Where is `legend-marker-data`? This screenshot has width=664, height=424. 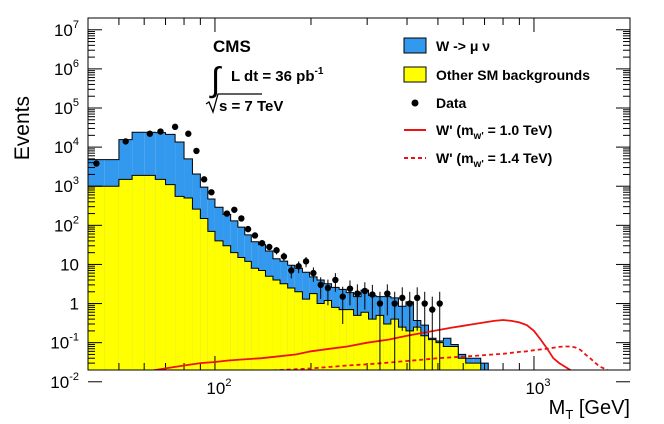
legend-marker-data is located at coordinates (415, 103).